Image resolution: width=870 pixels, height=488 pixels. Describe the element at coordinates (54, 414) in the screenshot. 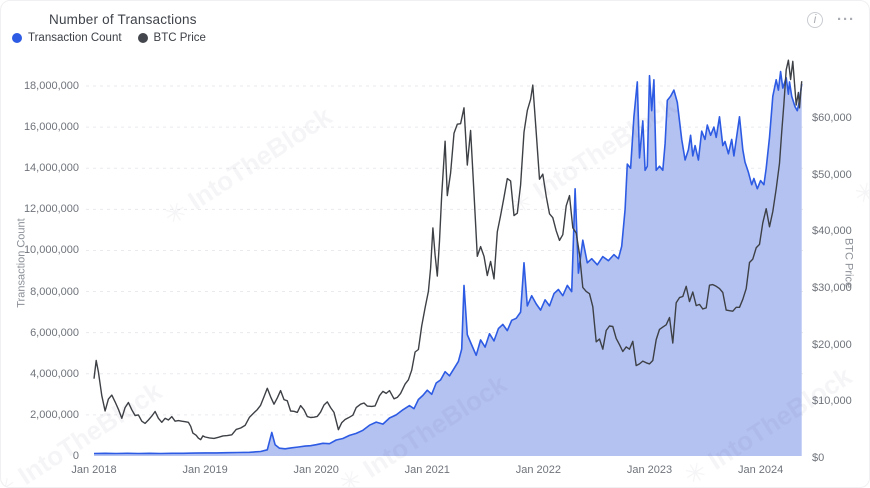

I see `y-left-tick-label: 2,000,000` at that location.